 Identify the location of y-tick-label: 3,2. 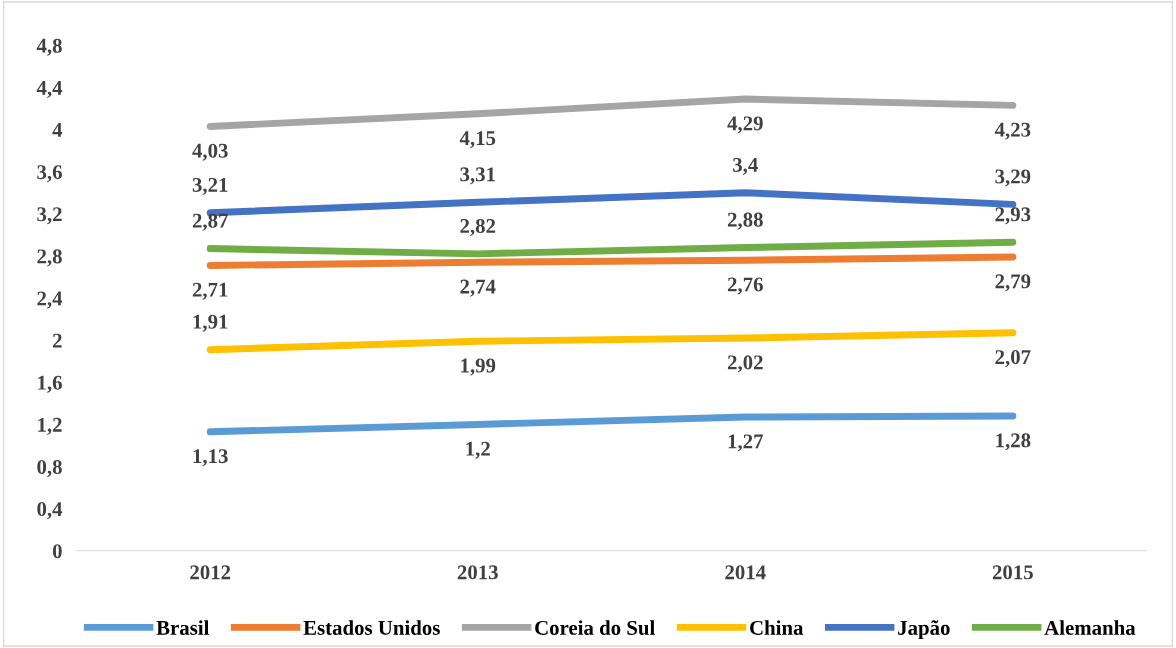
(49, 216).